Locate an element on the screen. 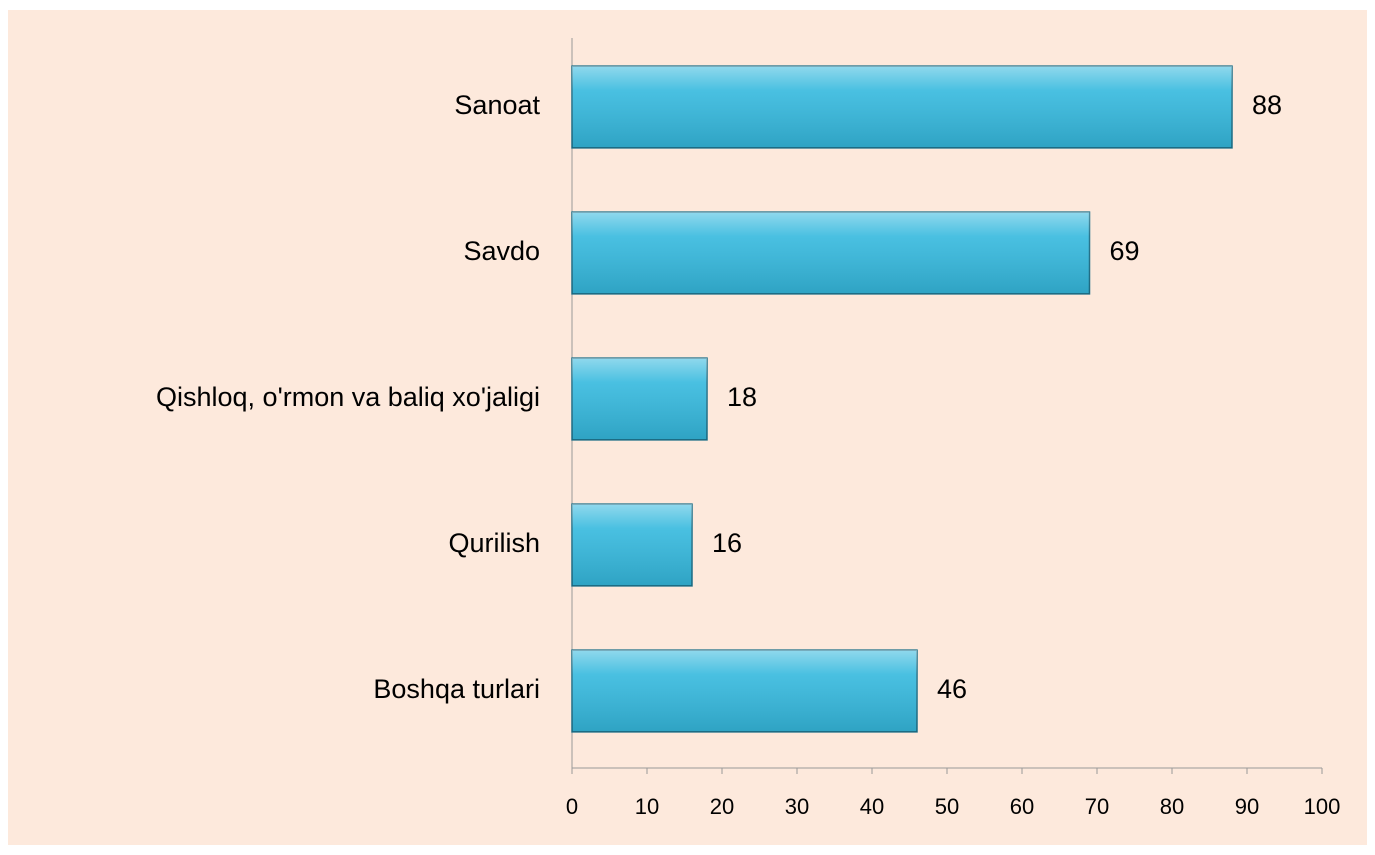 Image resolution: width=1375 pixels, height=855 pixels. y-tick-label: Savdo is located at coordinates (501, 251).